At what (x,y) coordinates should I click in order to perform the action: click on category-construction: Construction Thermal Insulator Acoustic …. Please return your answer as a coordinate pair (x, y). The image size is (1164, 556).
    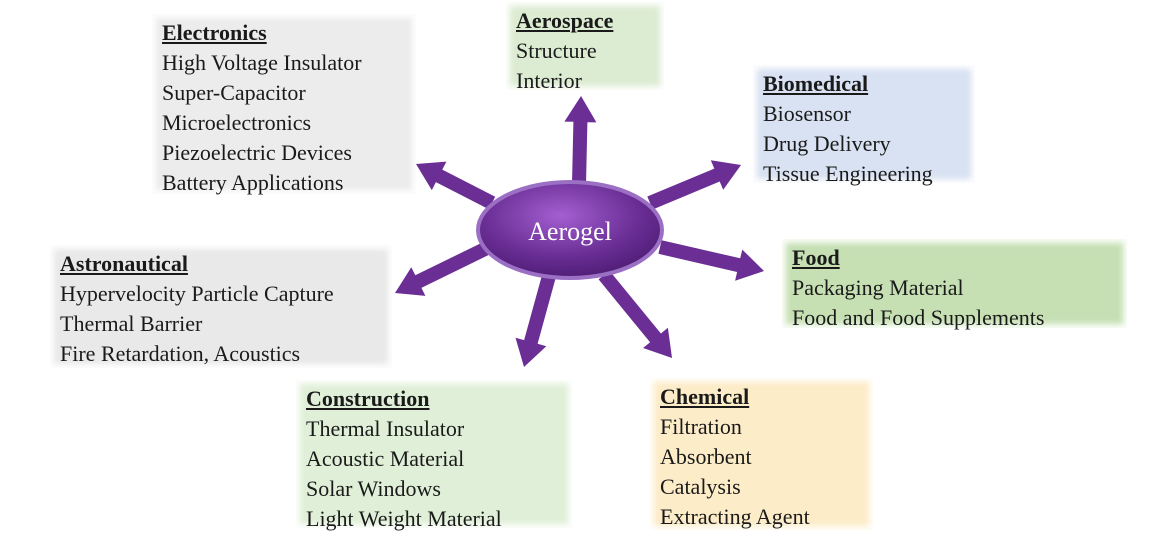
    Looking at the image, I should click on (434, 455).